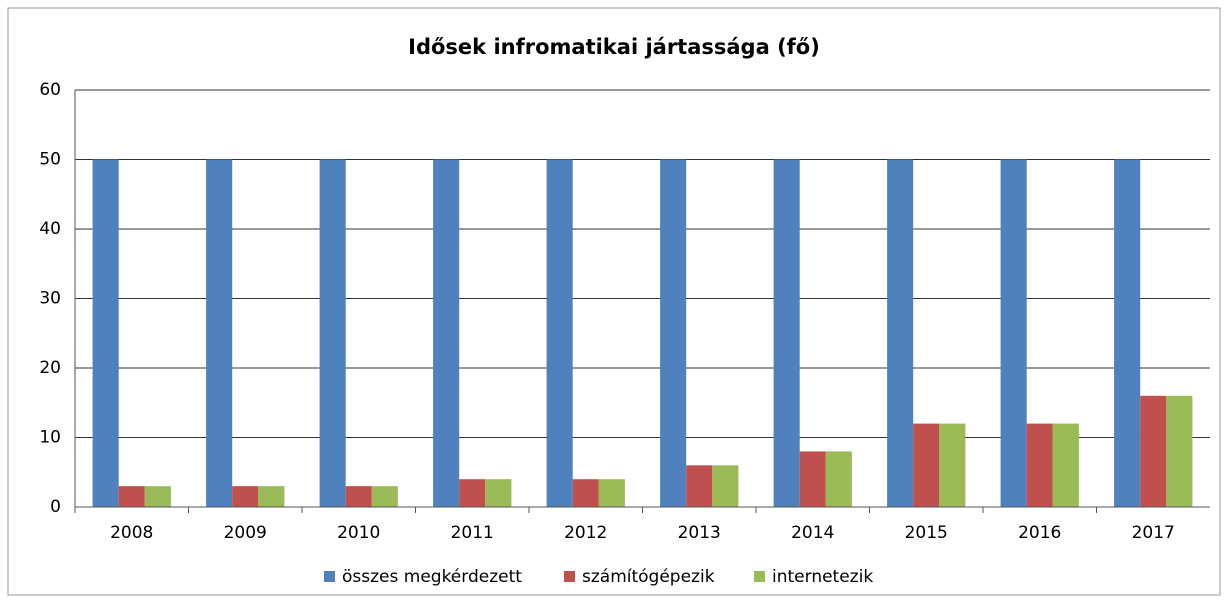 This screenshot has height=603, width=1228. I want to click on x-tick-label: 2012, so click(585, 533).